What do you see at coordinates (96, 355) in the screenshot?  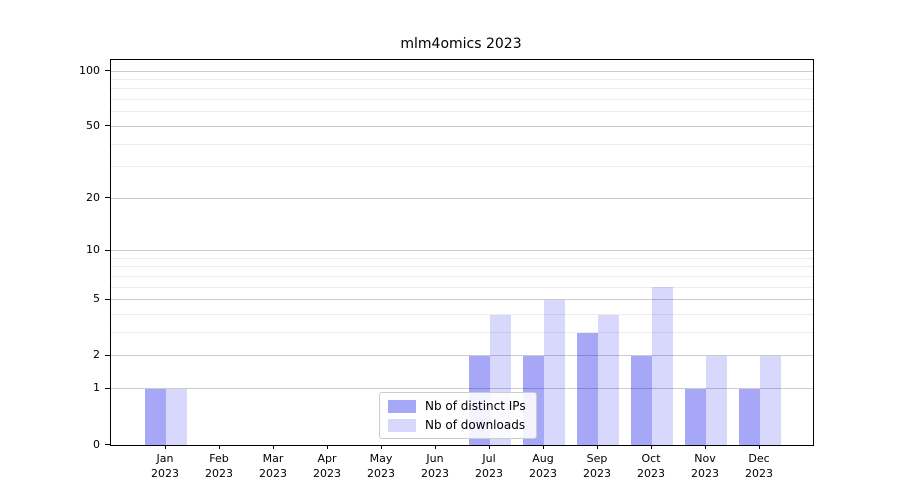 I see `y-axis-label: 2` at bounding box center [96, 355].